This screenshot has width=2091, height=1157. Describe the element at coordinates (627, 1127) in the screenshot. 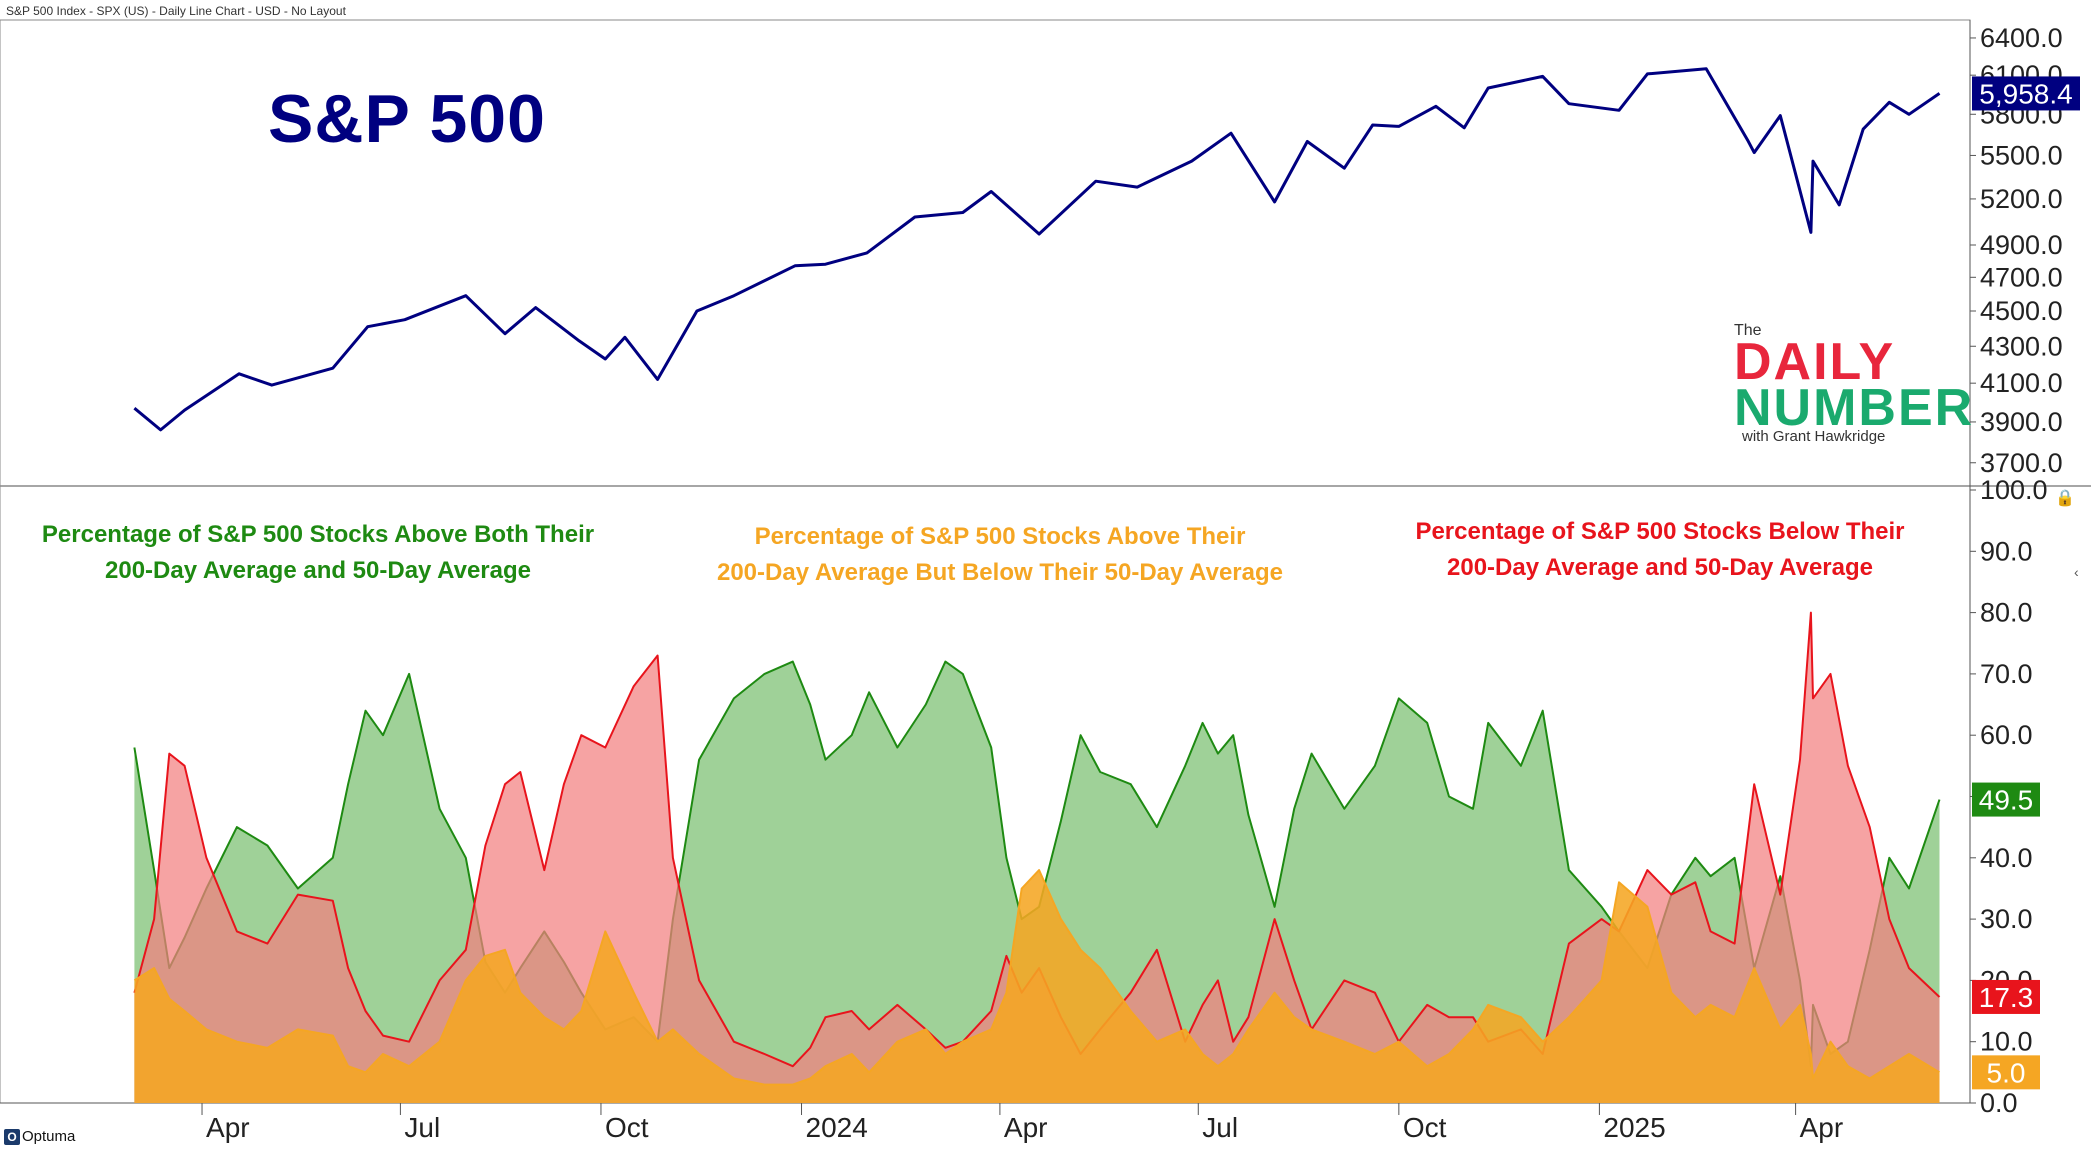

I see `x-tick-label-2: Oct` at that location.